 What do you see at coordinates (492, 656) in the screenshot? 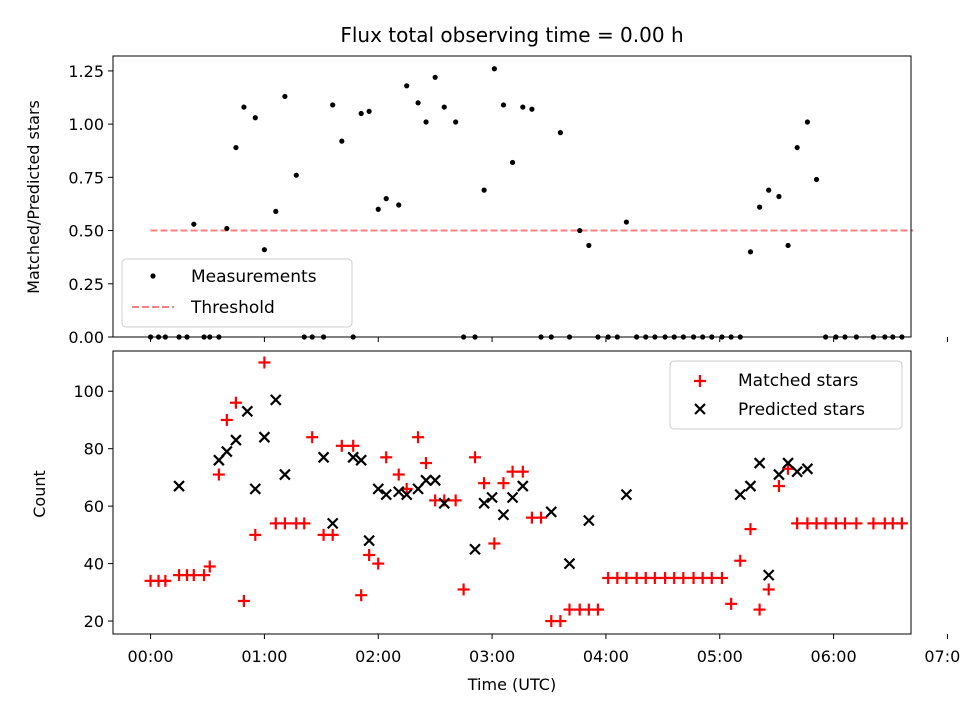
I see `count-x-tick-label: 03:00` at bounding box center [492, 656].